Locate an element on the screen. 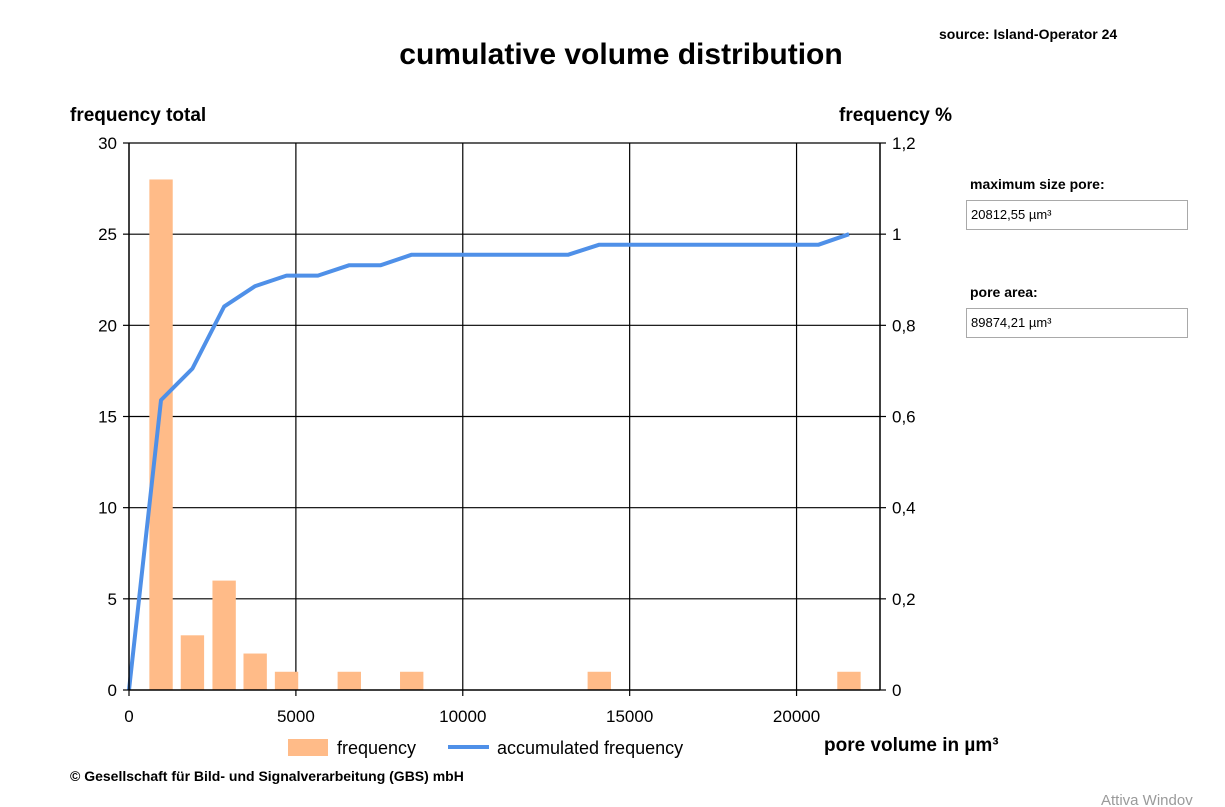  y-left-tick-label: 0 is located at coordinates (112, 690).